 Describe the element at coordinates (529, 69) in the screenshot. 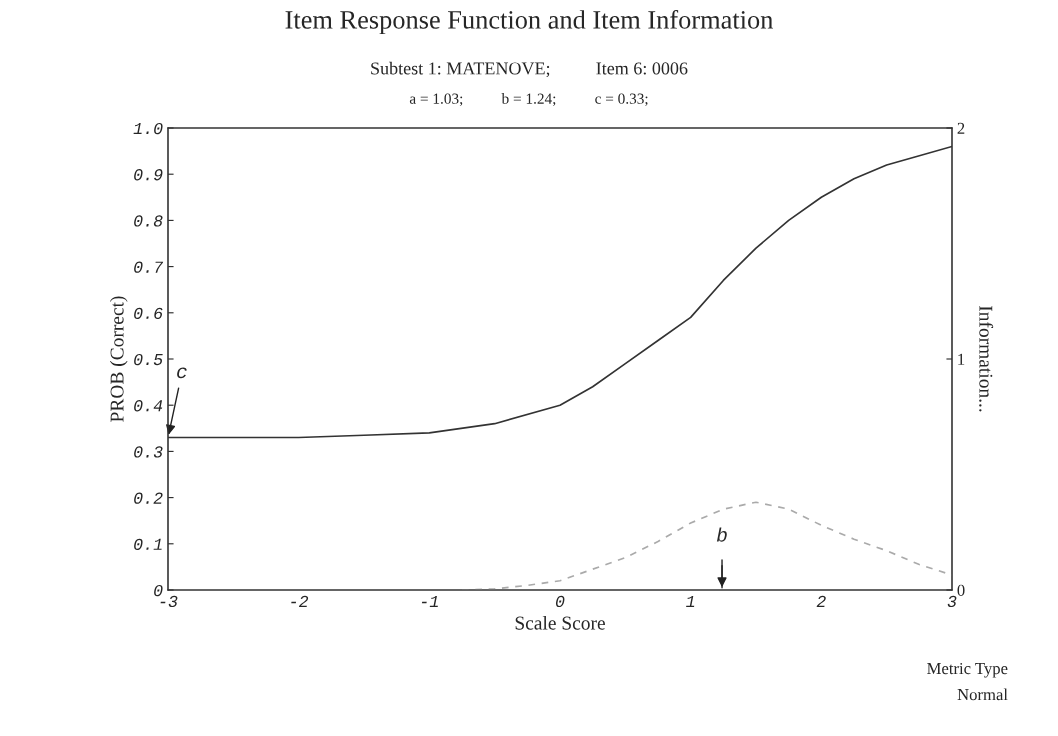

I see `chart-subtitle: Subtest 1: MATENOVE; Item 6: 0006` at that location.